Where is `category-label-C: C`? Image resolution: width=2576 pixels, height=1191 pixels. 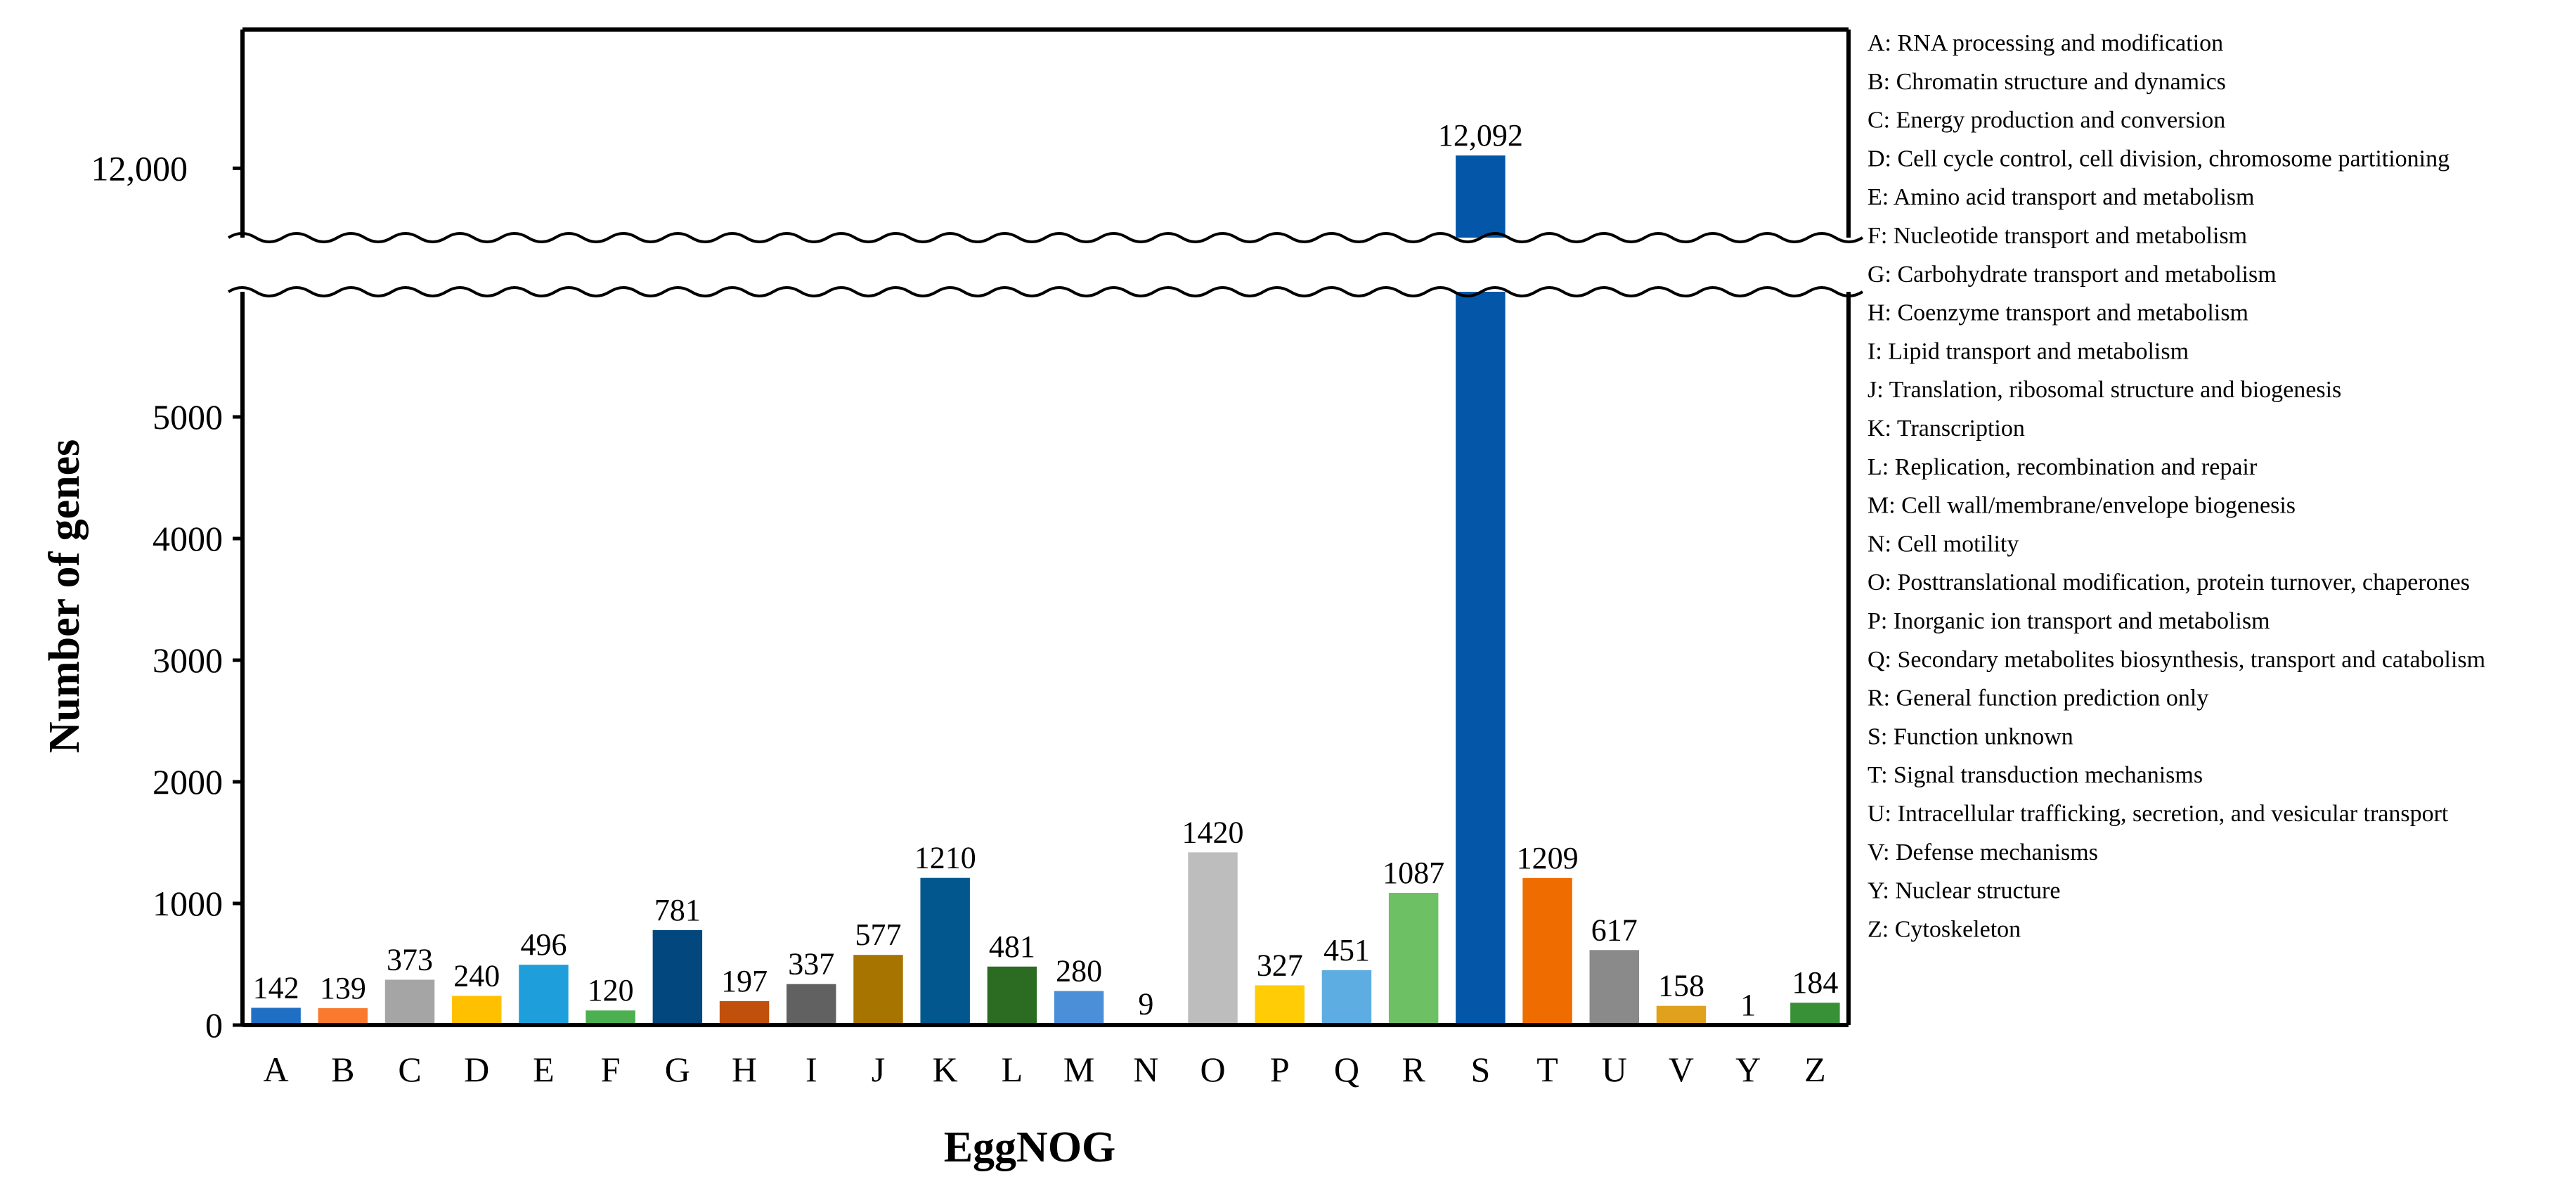
category-label-C: C is located at coordinates (409, 1069).